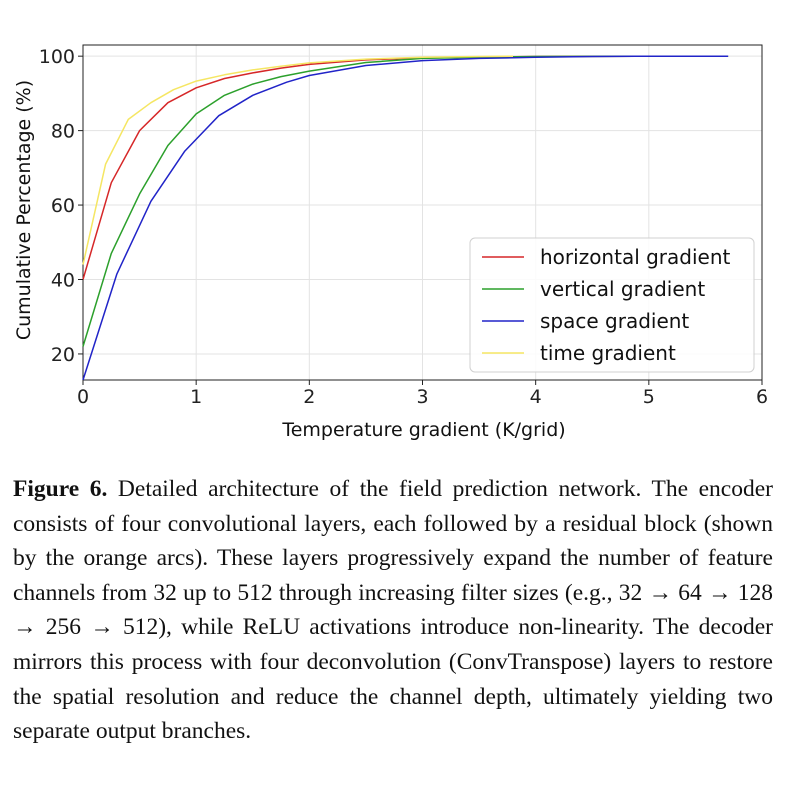 This screenshot has width=785, height=799. What do you see at coordinates (622, 289) in the screenshot?
I see `legend-label: vertical gradient` at bounding box center [622, 289].